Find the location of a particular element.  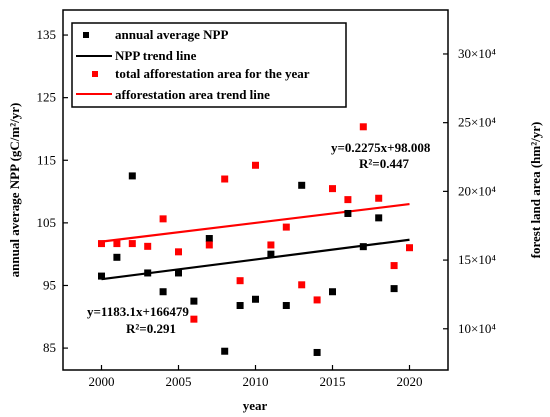

legend-label-npp: annual average NPP is located at coordinates (171, 34).